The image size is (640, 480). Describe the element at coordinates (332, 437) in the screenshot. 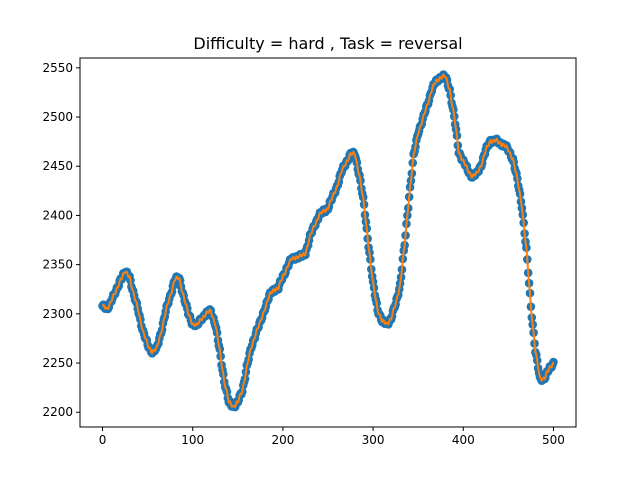

I see `x-axis-ticks: 0 100 200 300 400 500` at that location.